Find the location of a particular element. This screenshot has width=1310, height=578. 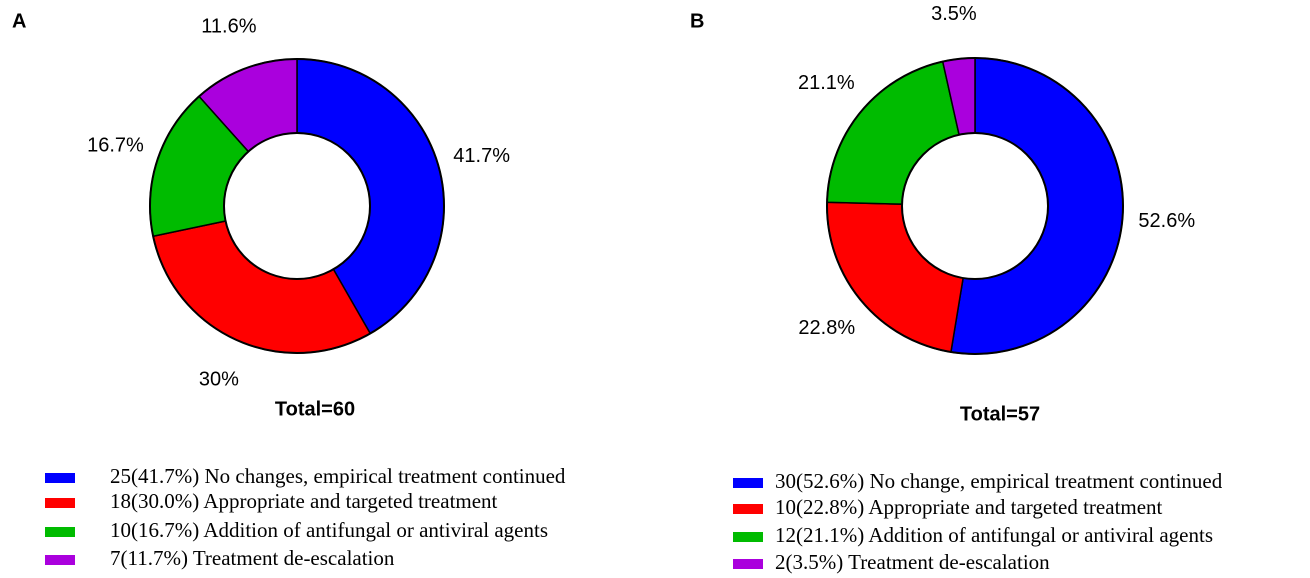

value-label: 16.7% is located at coordinates (115, 146).